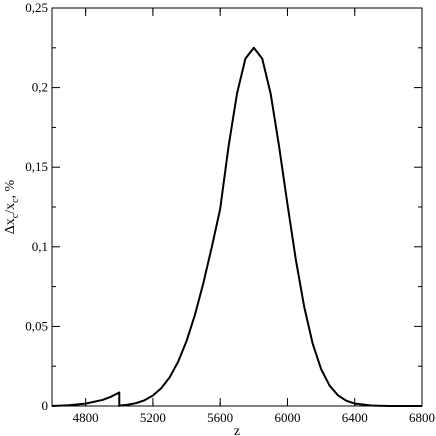 This screenshot has height=436, width=436. Describe the element at coordinates (86, 417) in the screenshot. I see `x-tick-label: 4800` at that location.